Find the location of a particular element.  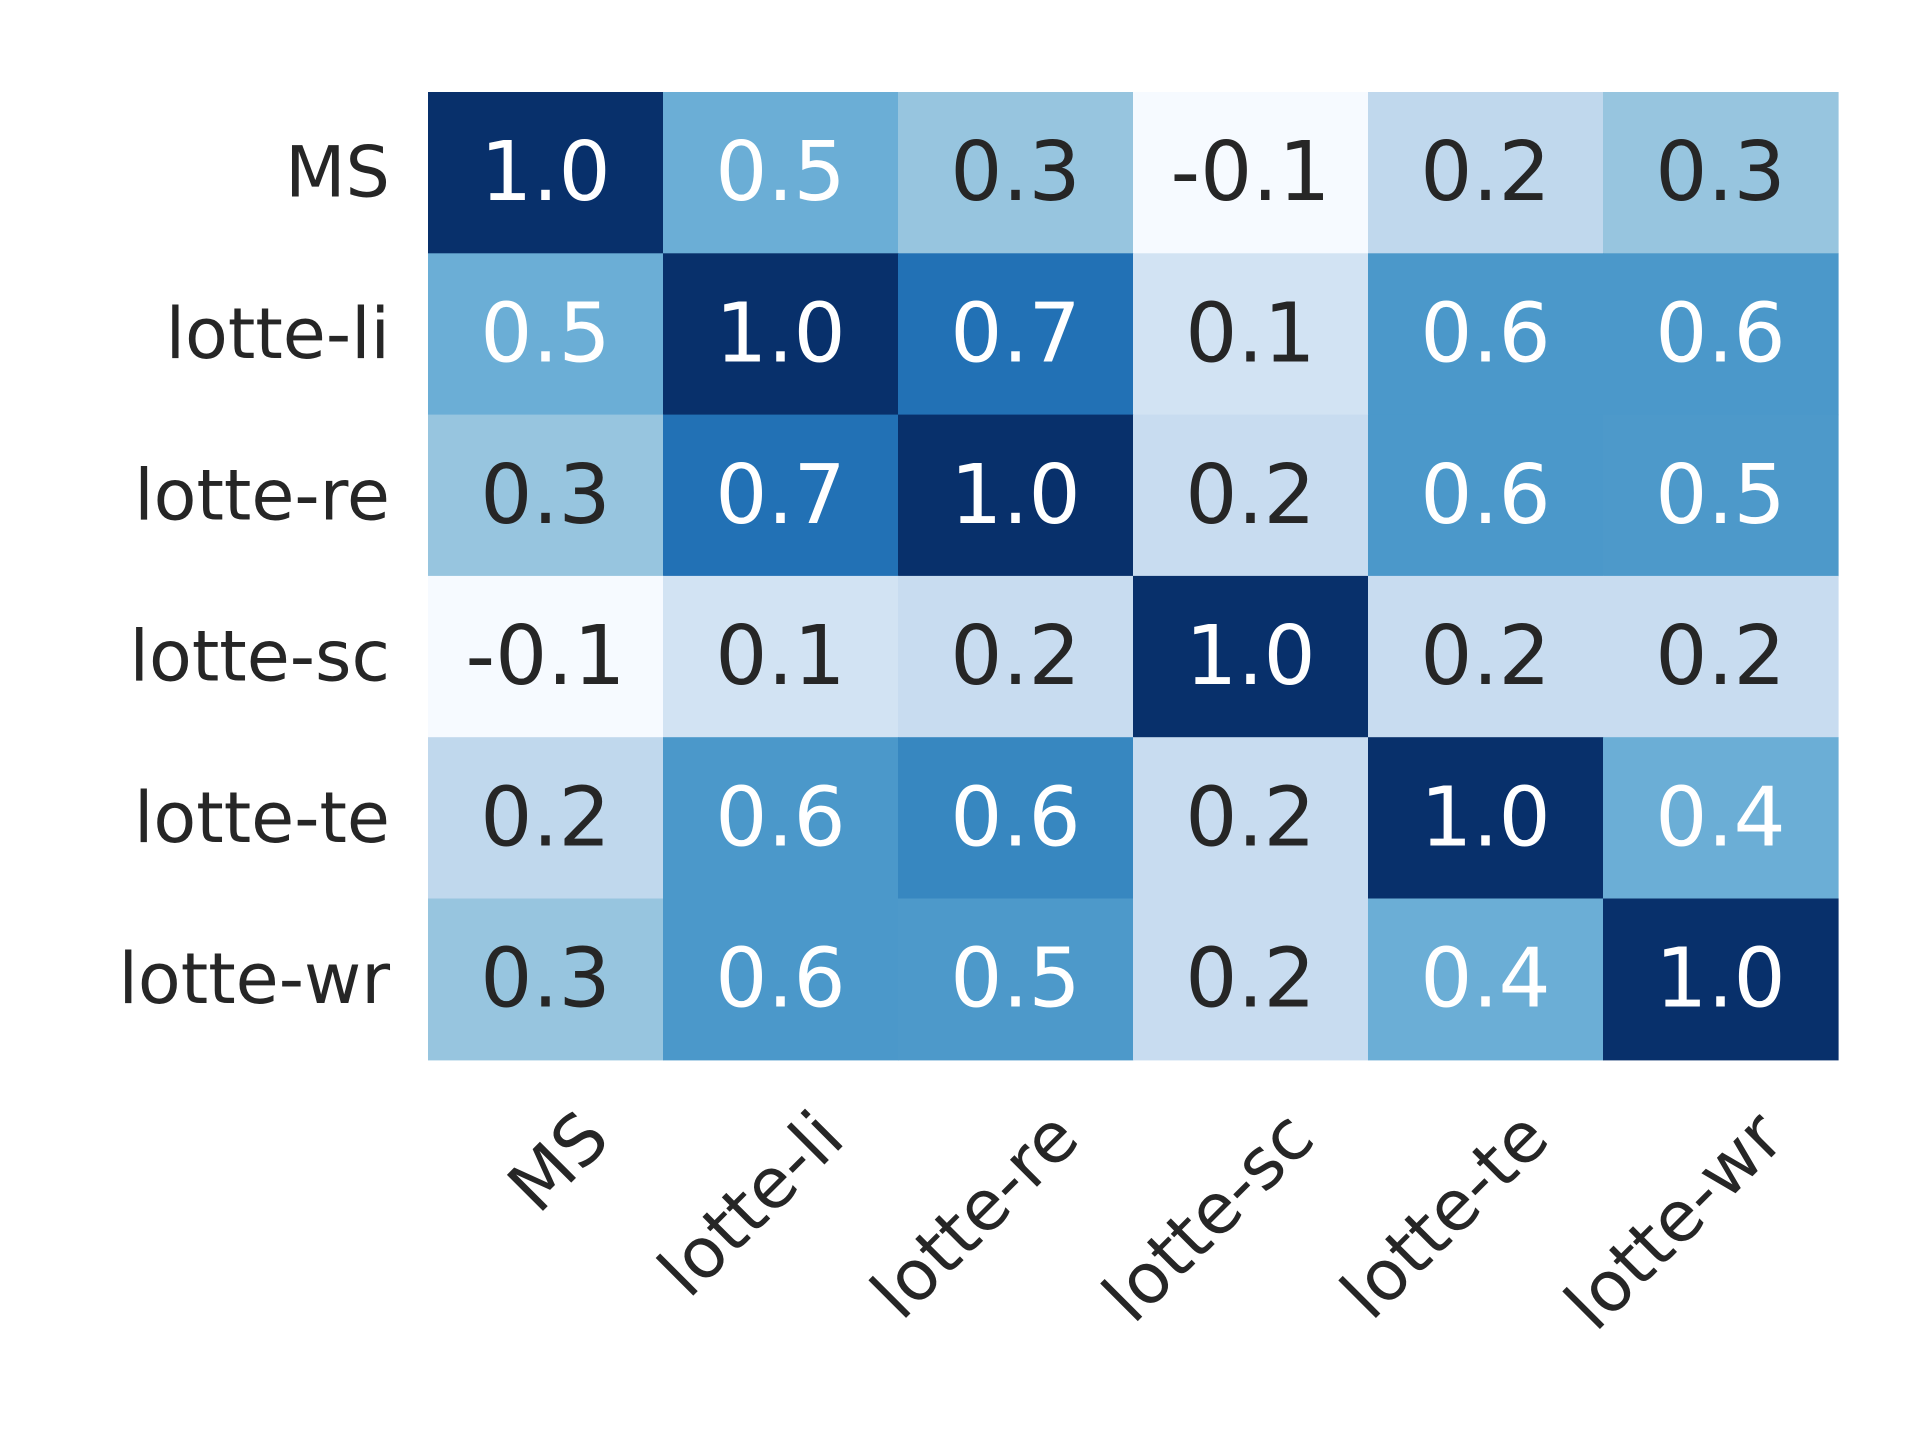

x-tick-label: lotte-re is located at coordinates (974, 1215).